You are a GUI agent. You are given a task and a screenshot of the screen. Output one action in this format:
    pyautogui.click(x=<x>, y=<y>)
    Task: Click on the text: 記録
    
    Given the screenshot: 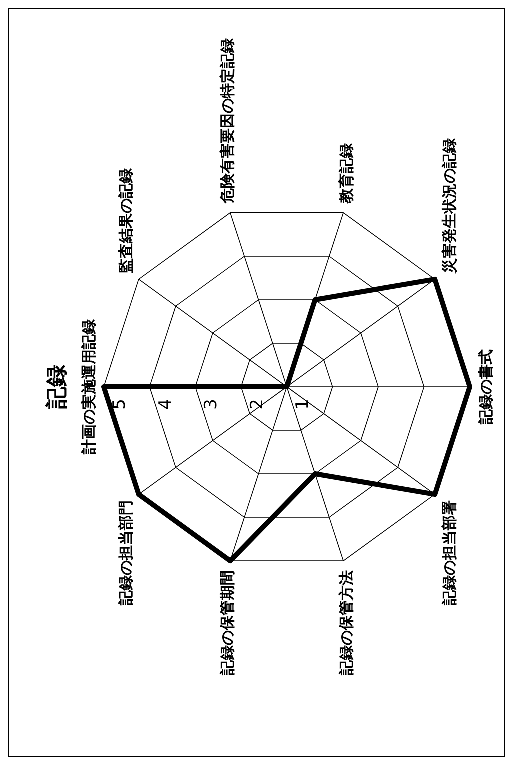 What is the action you would take?
    pyautogui.click(x=57, y=387)
    